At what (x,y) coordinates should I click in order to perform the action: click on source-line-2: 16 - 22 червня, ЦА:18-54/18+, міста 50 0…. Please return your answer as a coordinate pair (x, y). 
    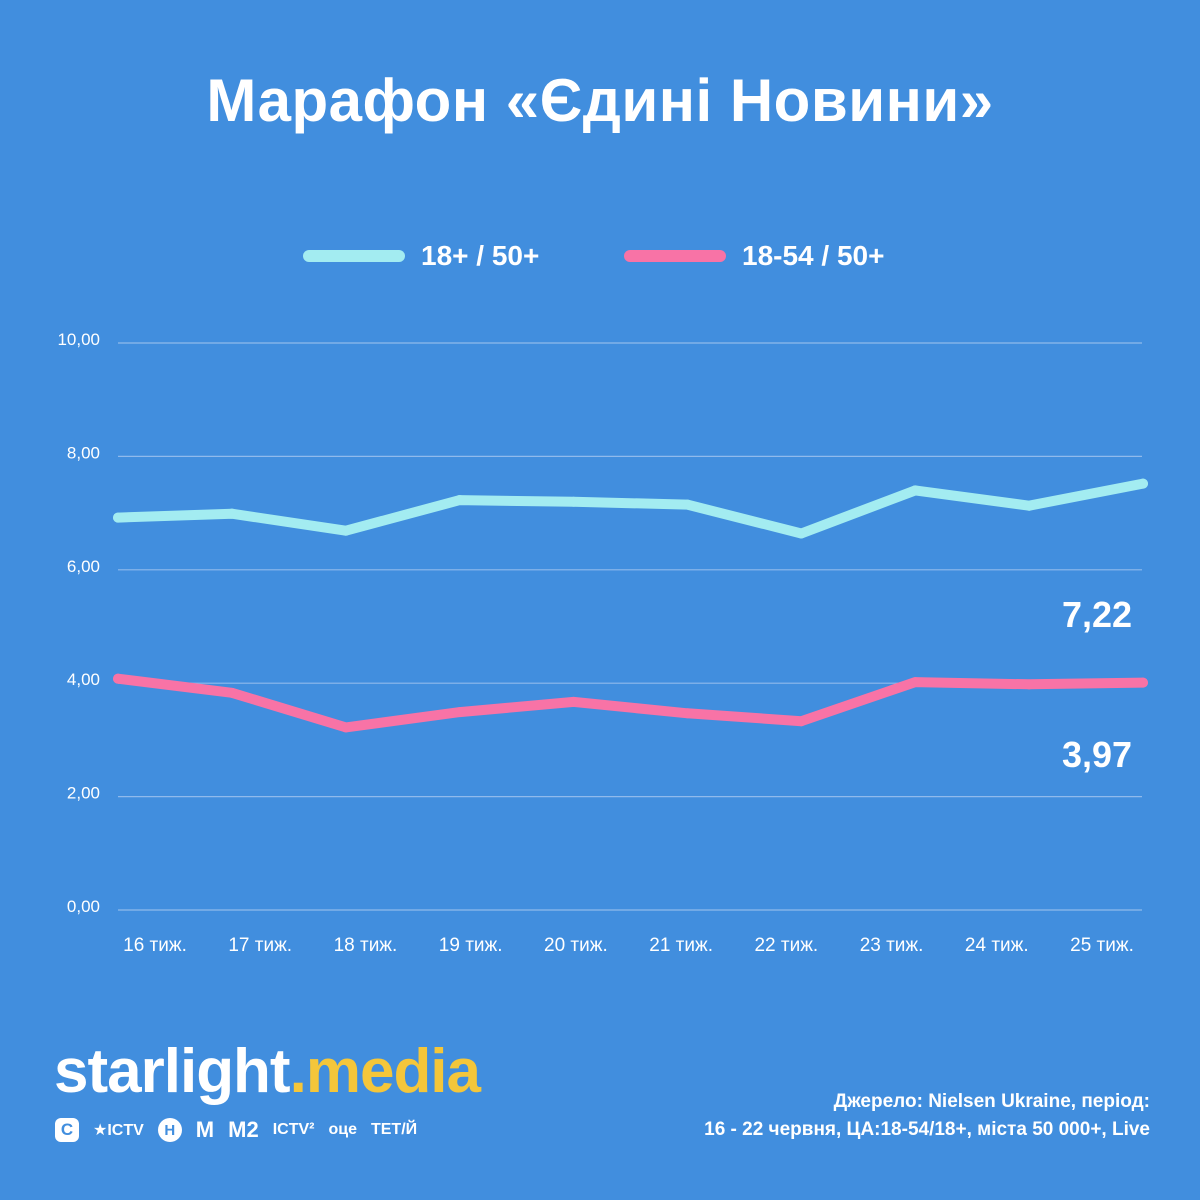
    Looking at the image, I should click on (927, 1129).